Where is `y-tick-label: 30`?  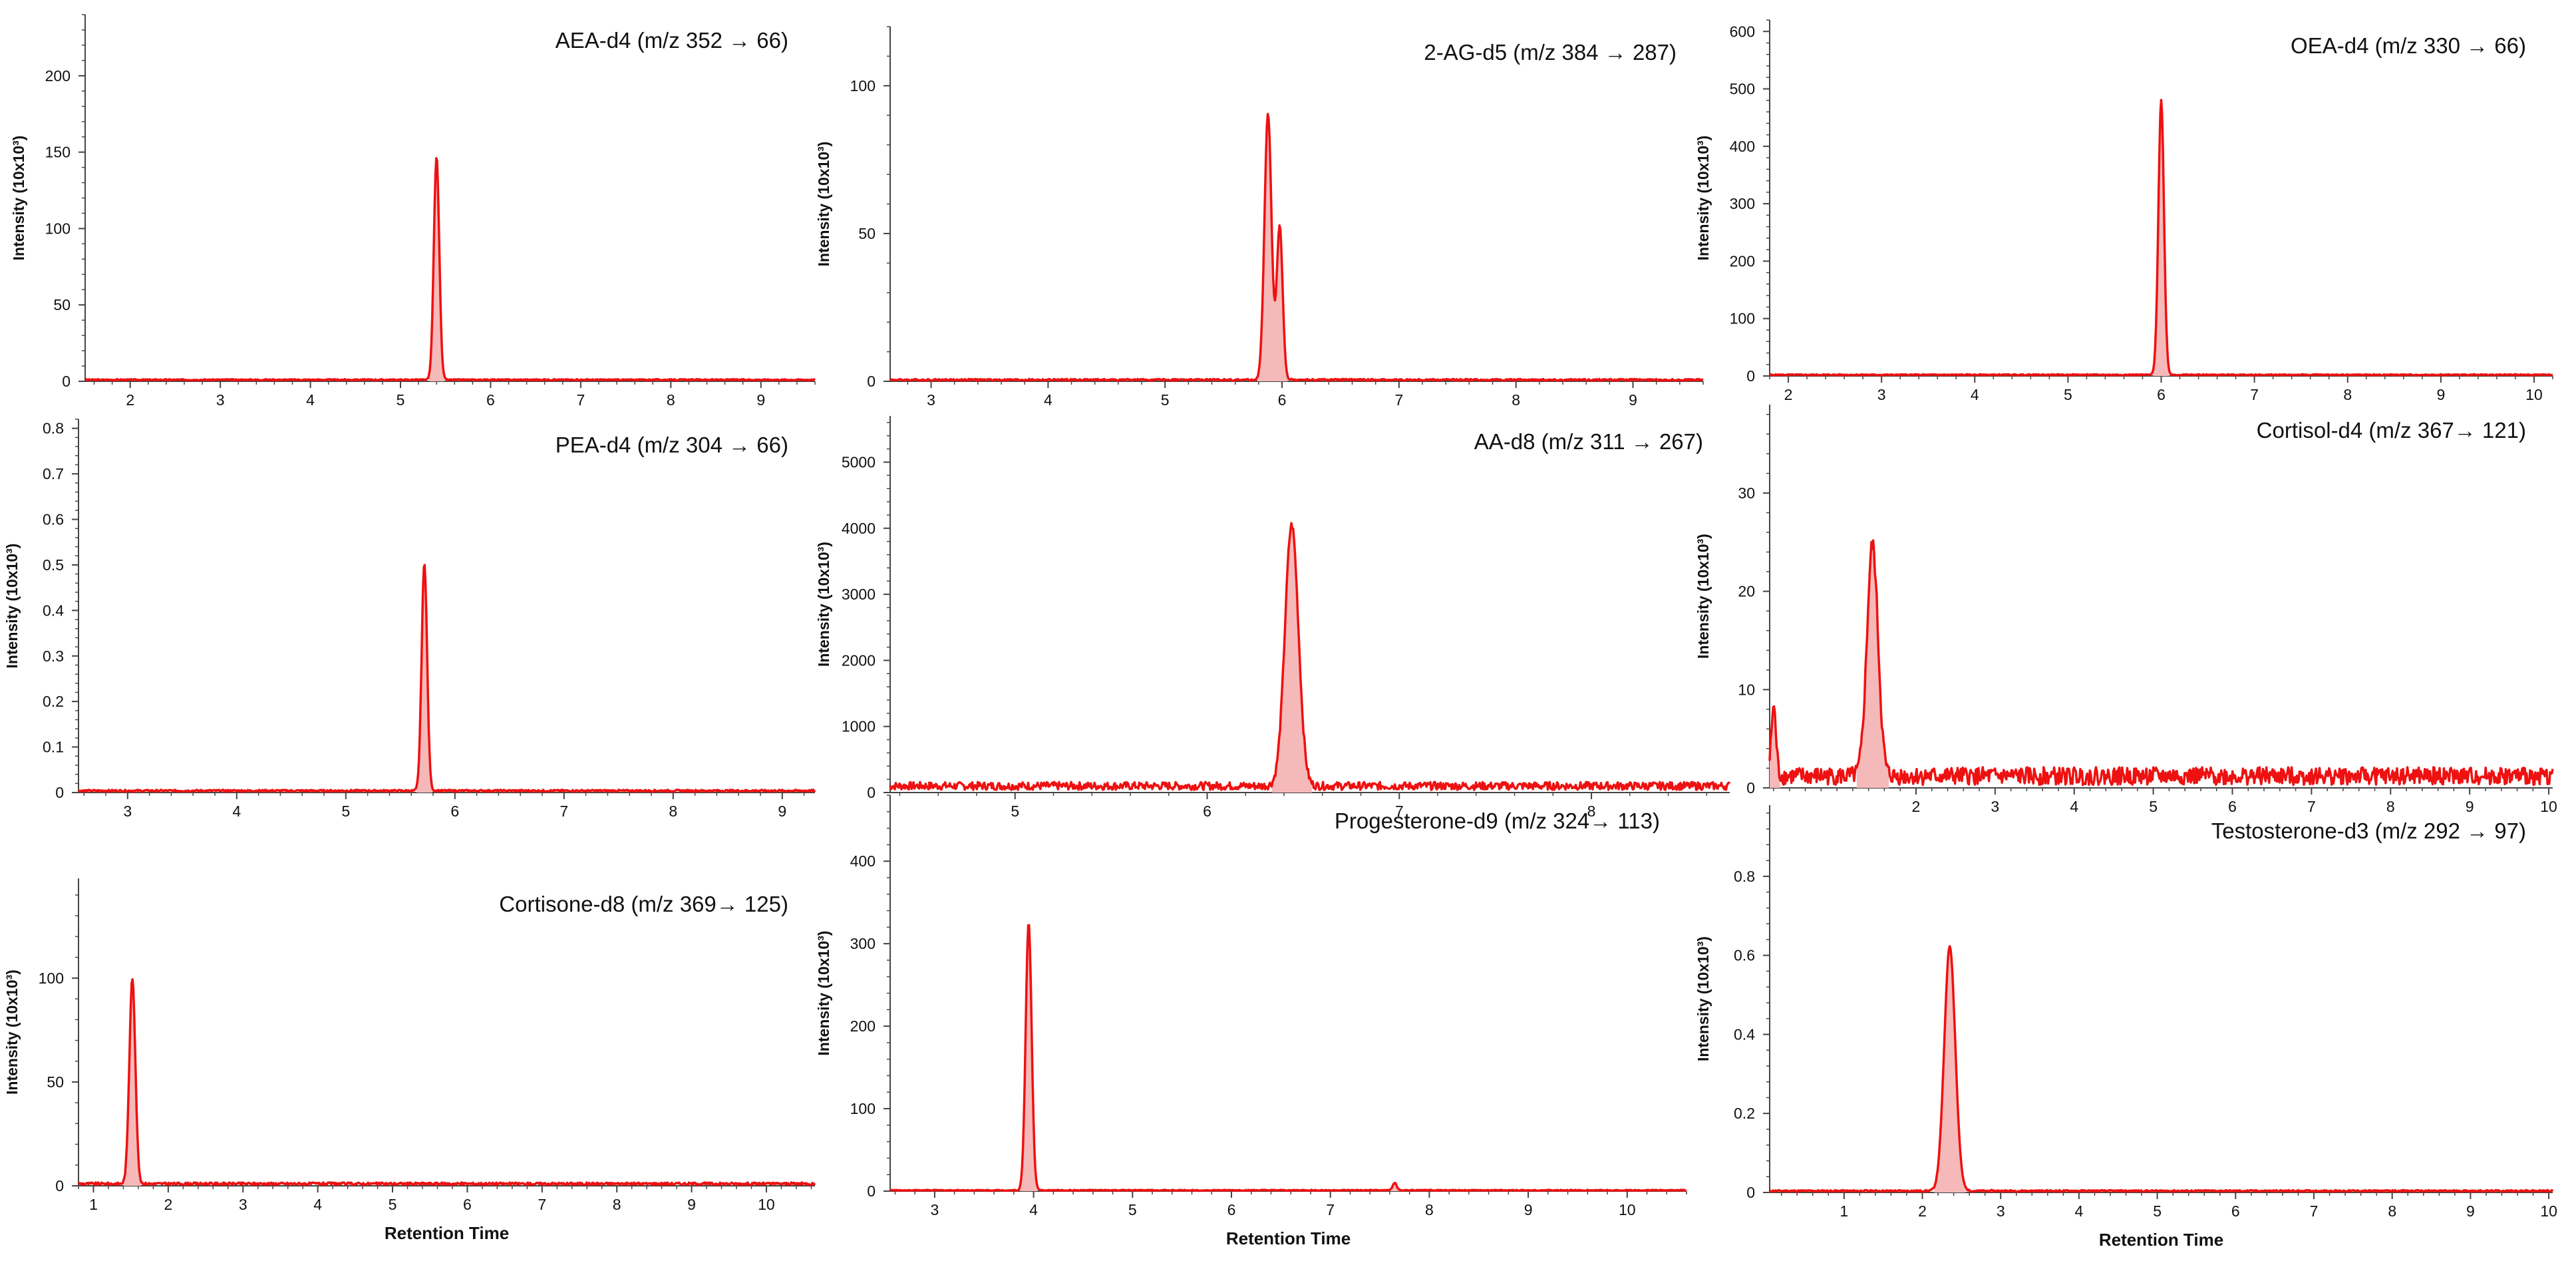
y-tick-label: 30 is located at coordinates (1746, 493).